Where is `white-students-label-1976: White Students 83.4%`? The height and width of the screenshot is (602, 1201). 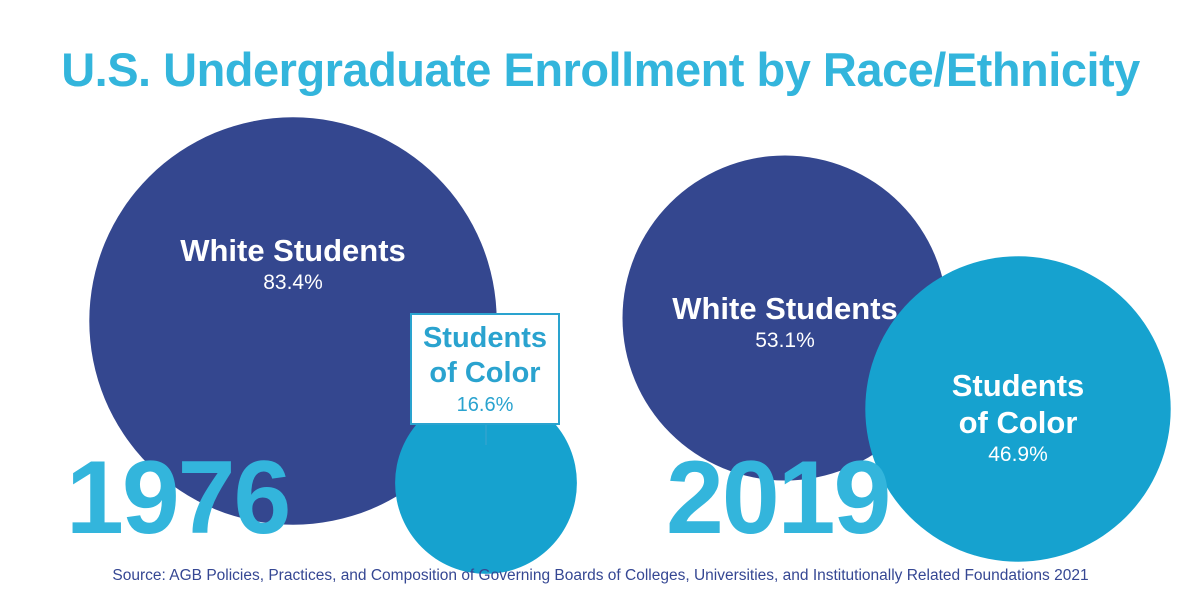 white-students-label-1976: White Students 83.4% is located at coordinates (293, 264).